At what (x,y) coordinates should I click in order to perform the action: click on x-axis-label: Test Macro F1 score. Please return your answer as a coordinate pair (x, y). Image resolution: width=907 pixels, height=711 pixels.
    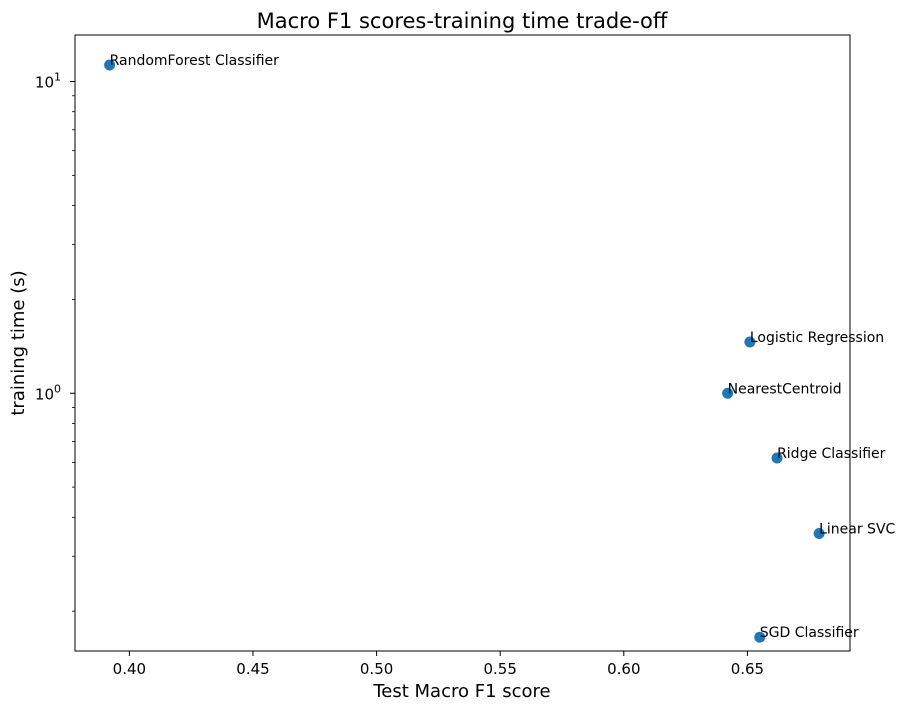
    Looking at the image, I should click on (461, 691).